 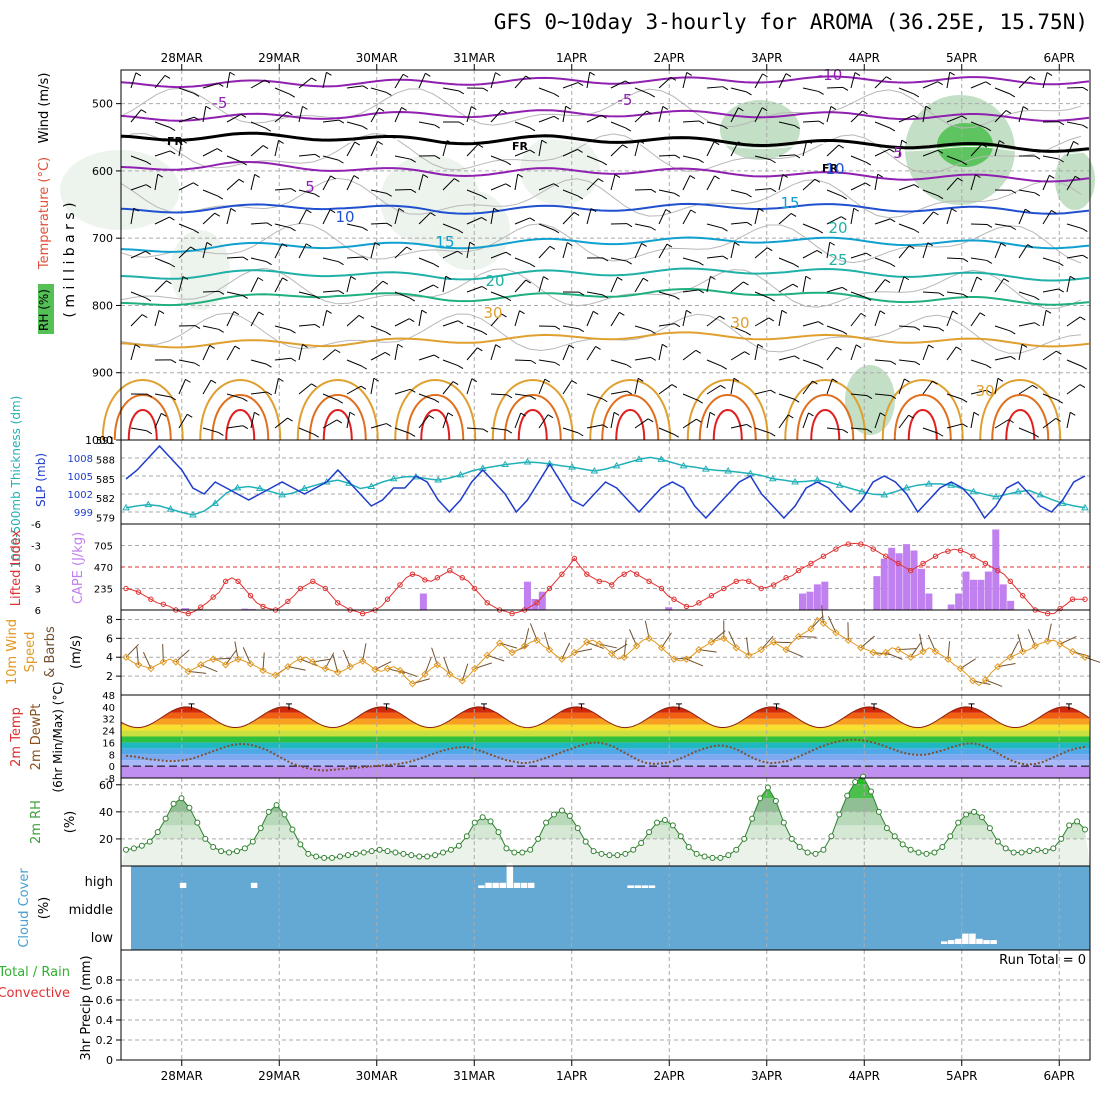 What do you see at coordinates (605, 821) in the screenshot?
I see `rh-bands` at bounding box center [605, 821].